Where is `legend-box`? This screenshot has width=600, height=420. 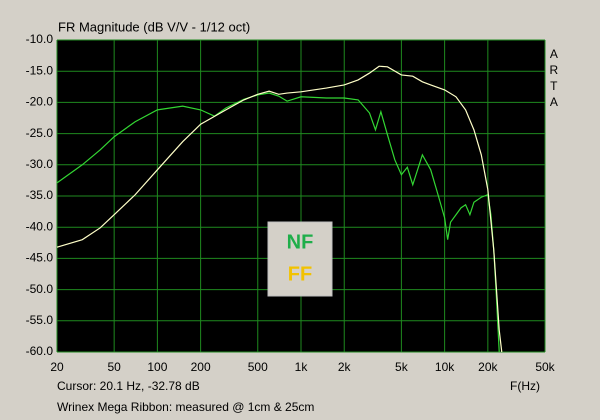
legend-box is located at coordinates (300, 259).